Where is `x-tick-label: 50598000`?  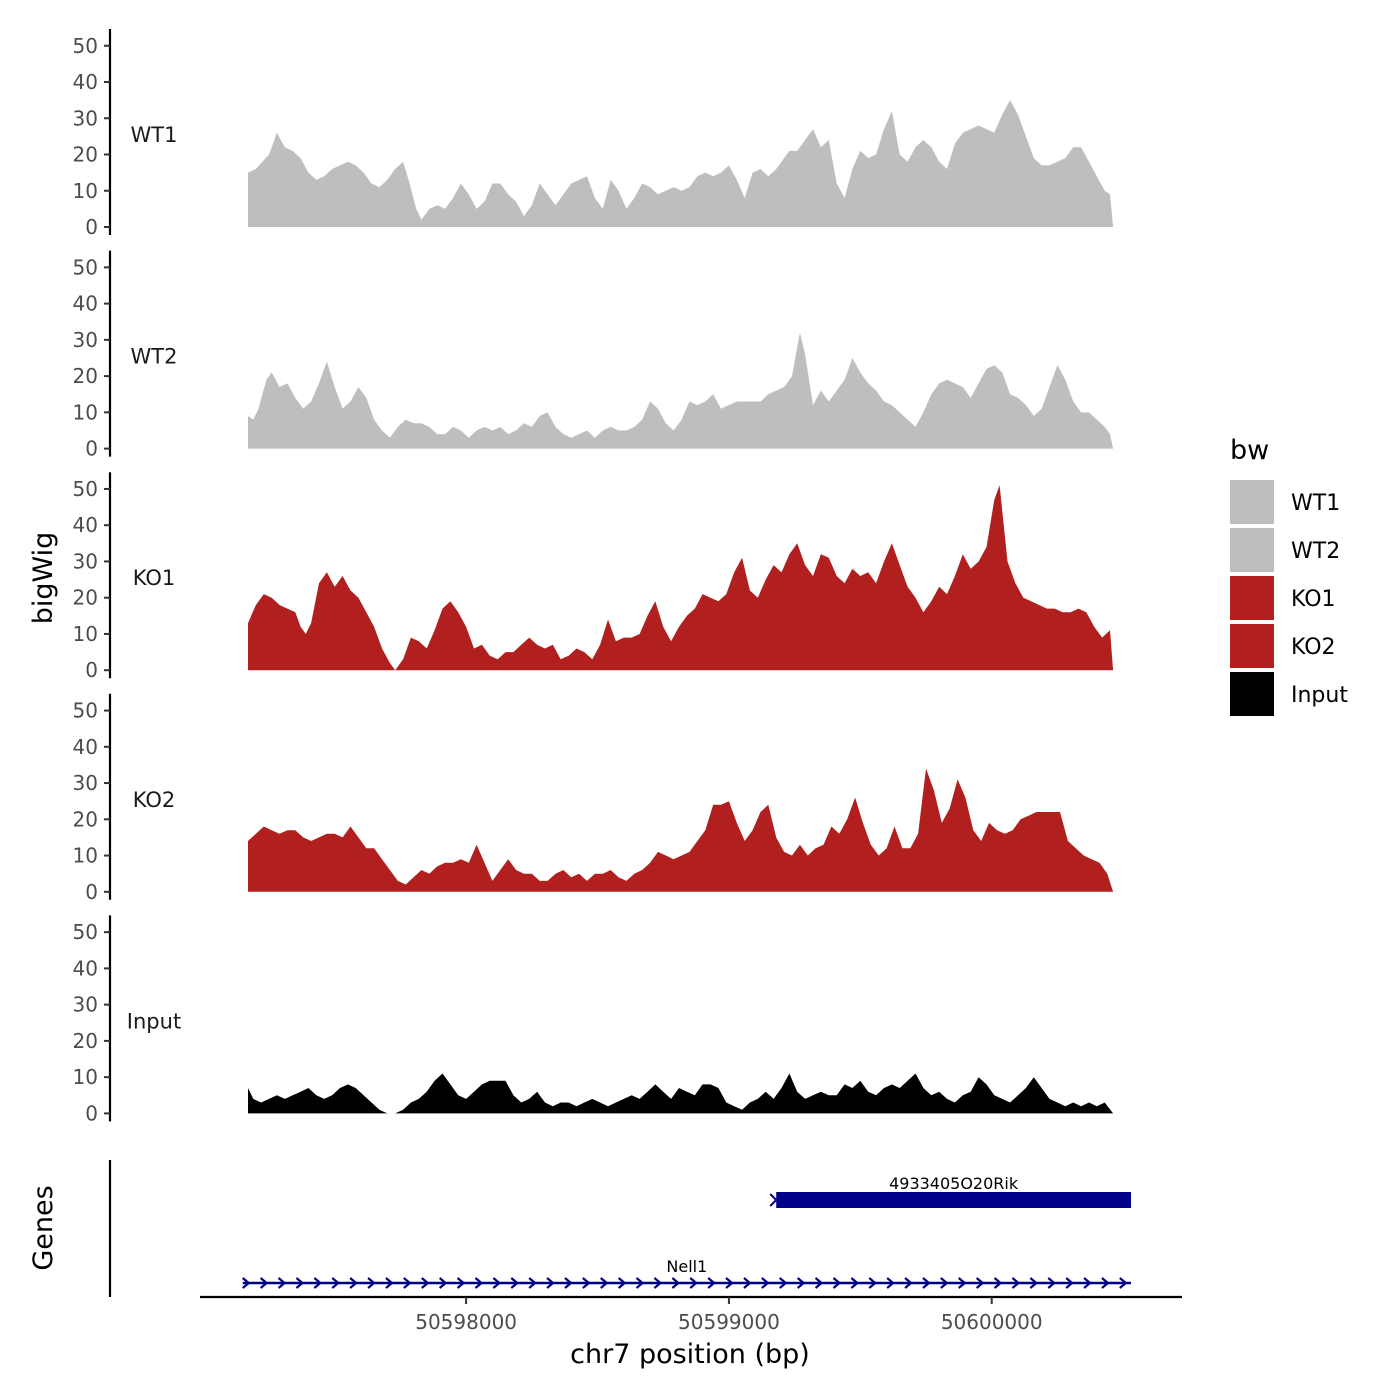
x-tick-label: 50598000 is located at coordinates (466, 1322).